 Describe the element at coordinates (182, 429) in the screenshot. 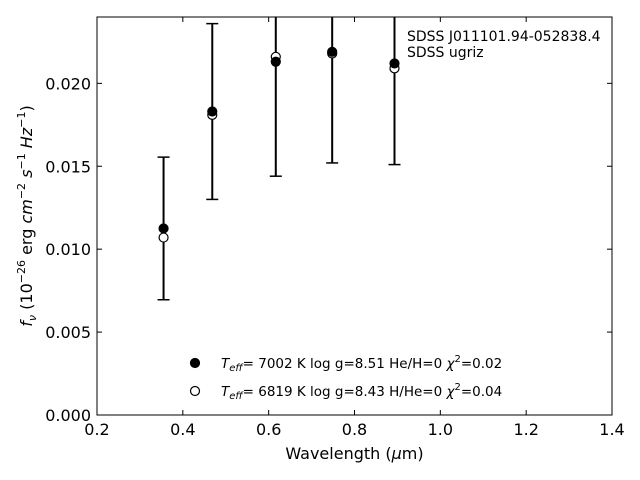

I see `x-tick-label: 0.4` at that location.